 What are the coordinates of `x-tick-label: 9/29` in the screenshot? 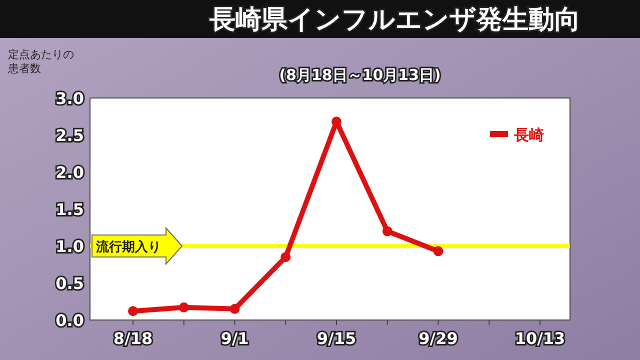 It's located at (438, 338).